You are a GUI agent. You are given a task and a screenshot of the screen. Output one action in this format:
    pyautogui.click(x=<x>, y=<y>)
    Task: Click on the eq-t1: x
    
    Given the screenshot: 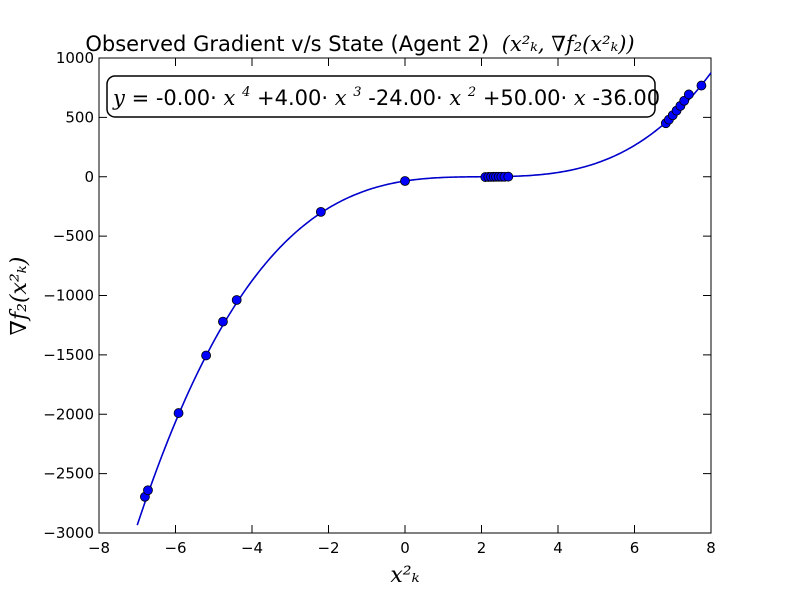 What is the action you would take?
    pyautogui.click(x=230, y=98)
    